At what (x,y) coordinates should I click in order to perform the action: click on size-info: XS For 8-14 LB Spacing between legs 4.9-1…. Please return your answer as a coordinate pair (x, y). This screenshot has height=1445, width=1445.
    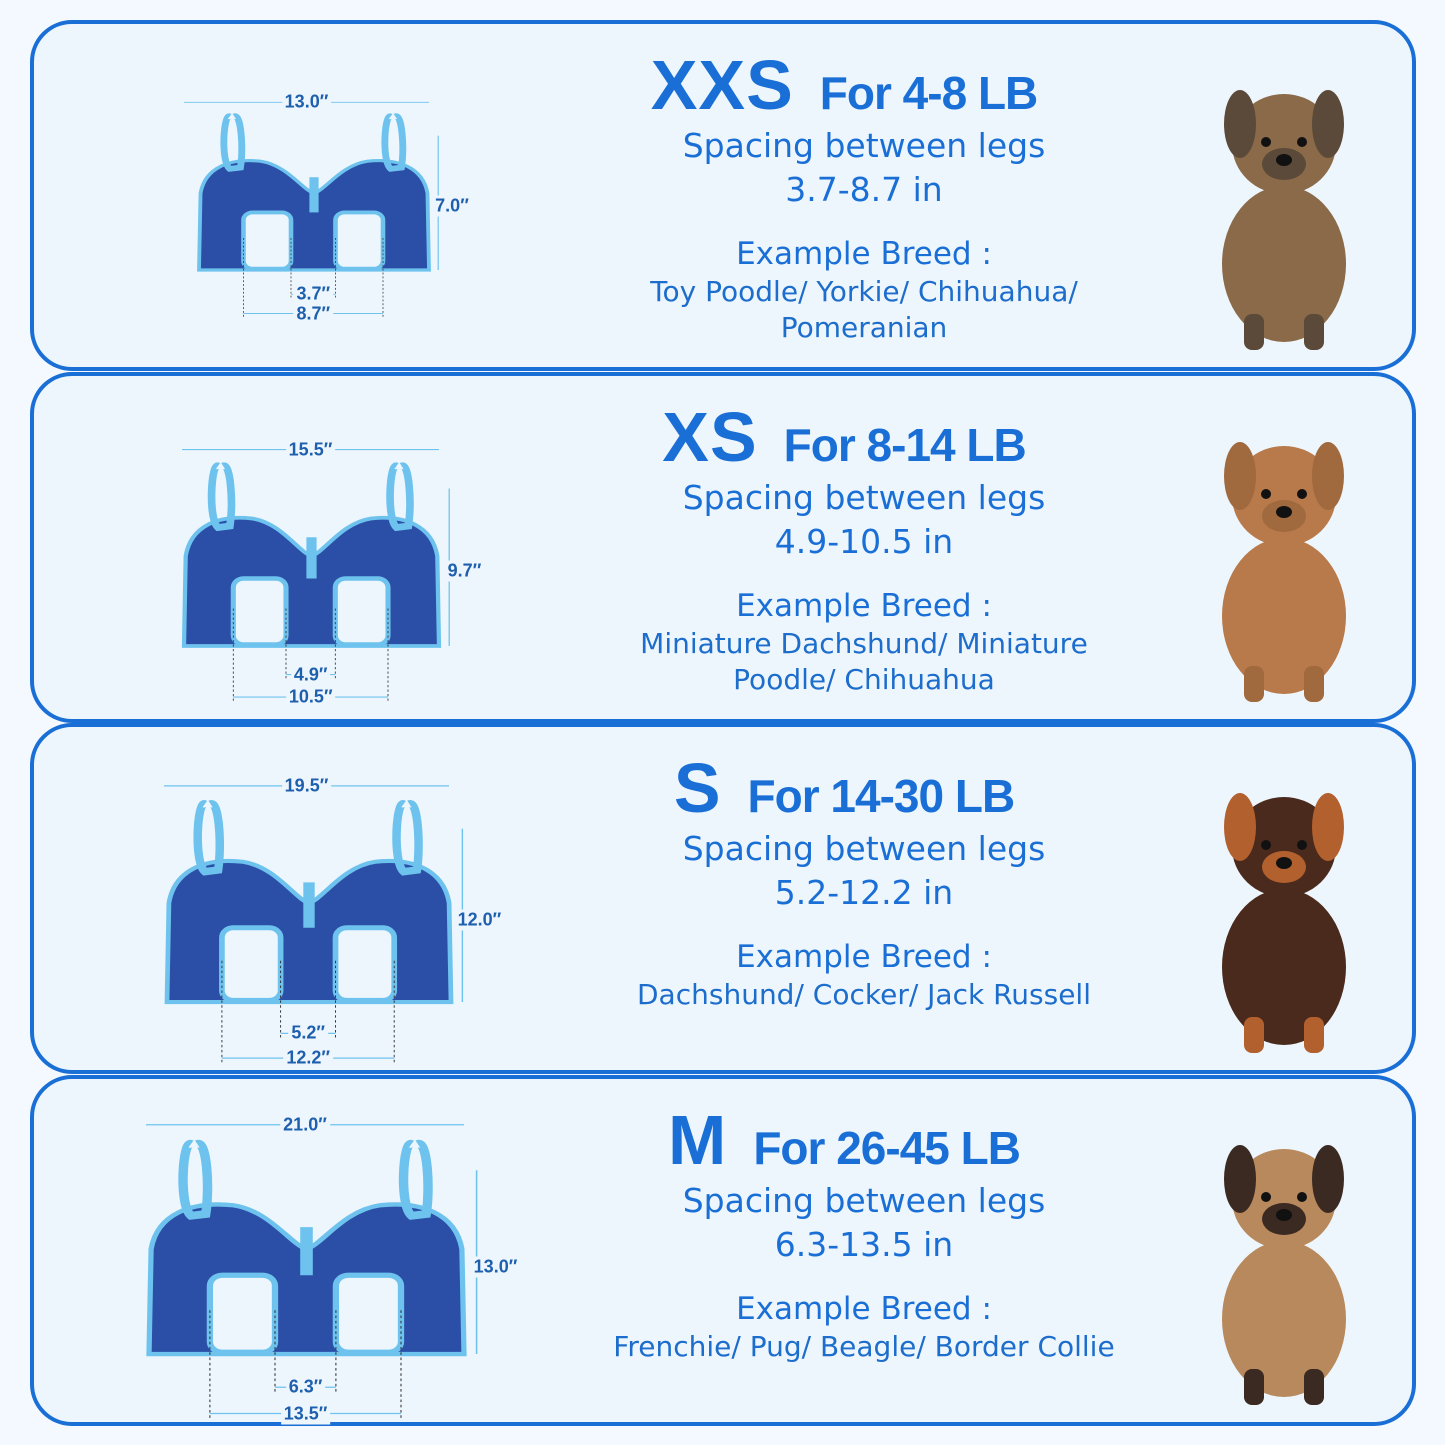
    Looking at the image, I should click on (864, 548).